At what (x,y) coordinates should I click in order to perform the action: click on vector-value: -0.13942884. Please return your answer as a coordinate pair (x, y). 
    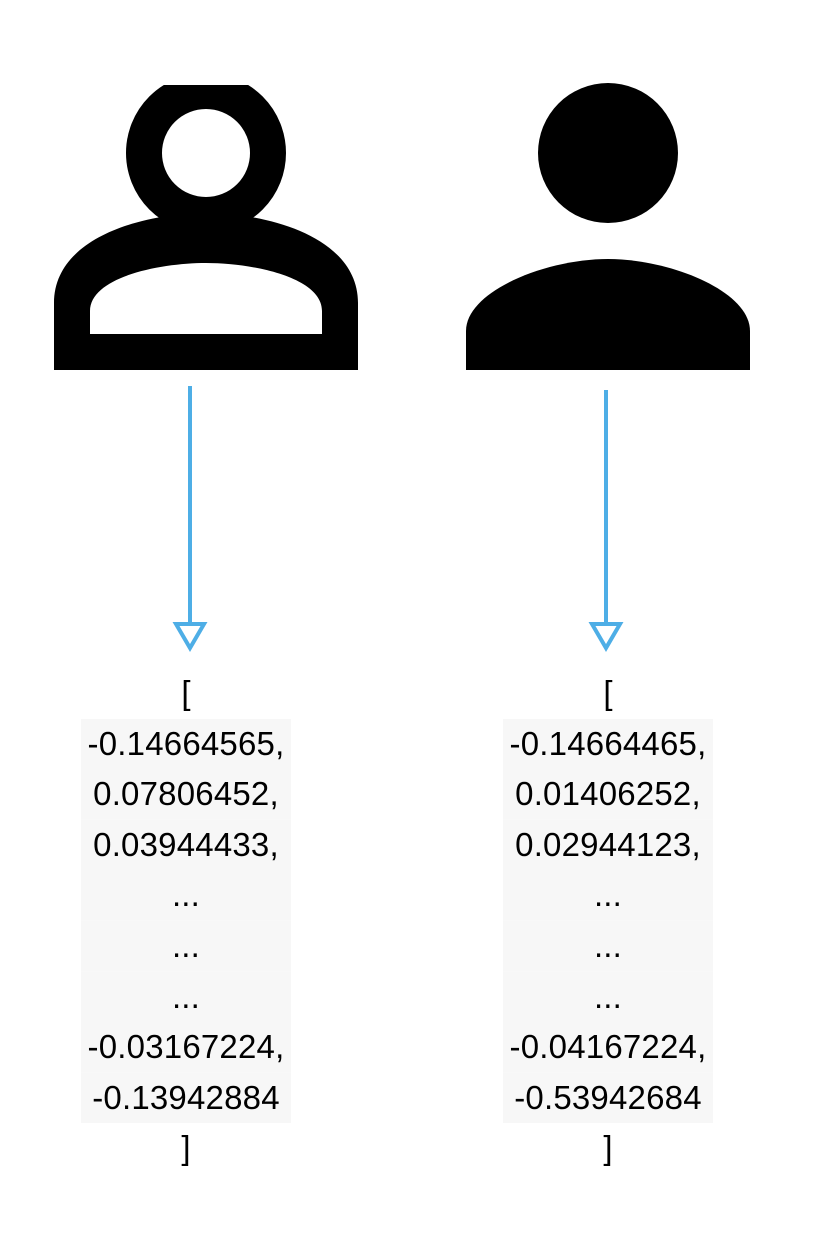
    Looking at the image, I should click on (186, 1098).